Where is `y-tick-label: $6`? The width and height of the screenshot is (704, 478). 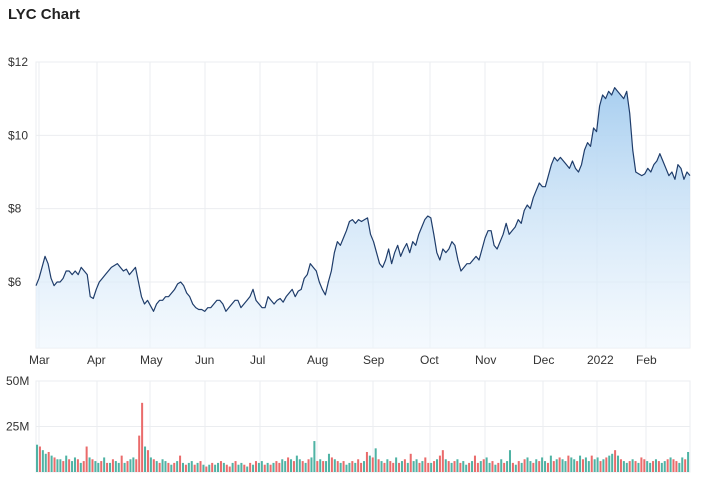
y-tick-label: $6 is located at coordinates (15, 282).